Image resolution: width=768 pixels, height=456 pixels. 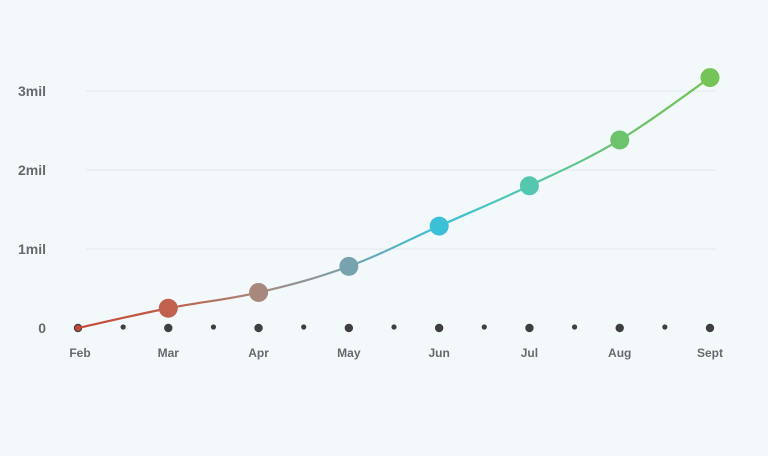 I want to click on y-tick-label: 2mil, so click(x=32, y=170).